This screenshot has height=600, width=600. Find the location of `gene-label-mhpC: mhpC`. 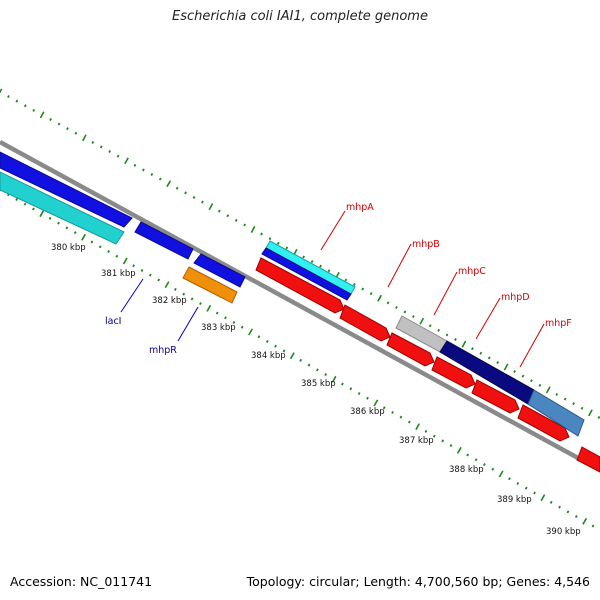

gene-label-mhpC: mhpC is located at coordinates (472, 271).